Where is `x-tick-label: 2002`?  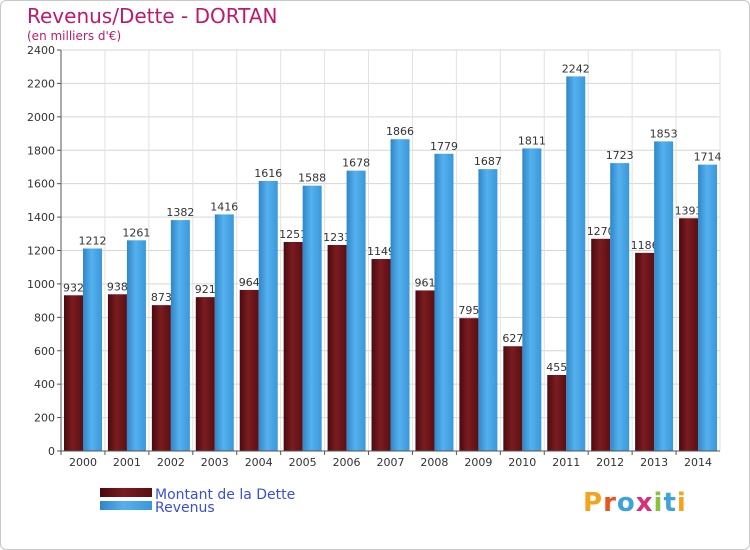
x-tick-label: 2002 is located at coordinates (171, 462).